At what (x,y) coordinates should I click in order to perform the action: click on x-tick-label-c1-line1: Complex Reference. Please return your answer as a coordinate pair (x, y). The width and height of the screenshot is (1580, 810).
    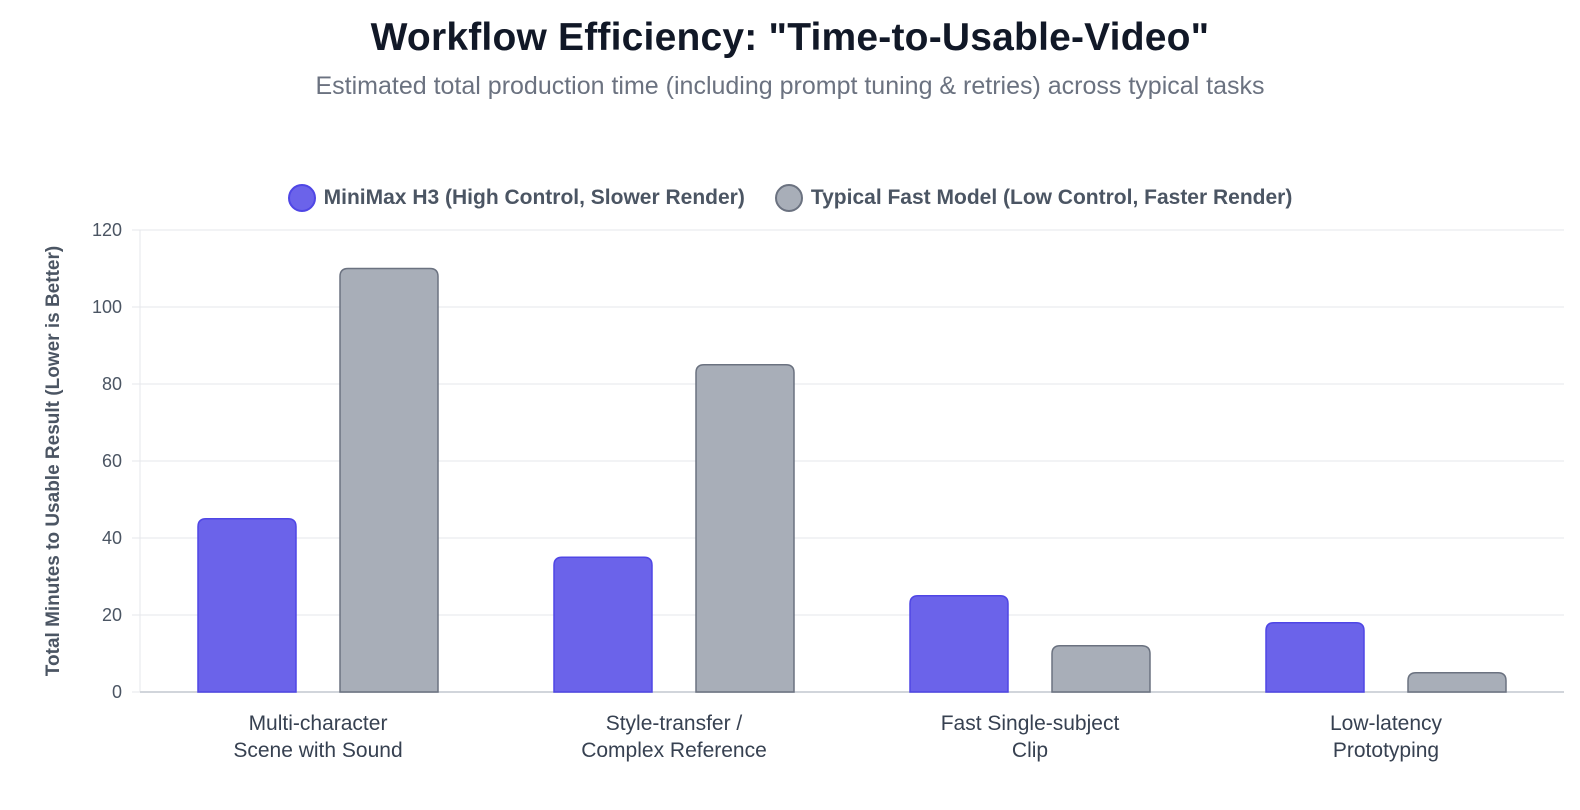
    Looking at the image, I should click on (674, 750).